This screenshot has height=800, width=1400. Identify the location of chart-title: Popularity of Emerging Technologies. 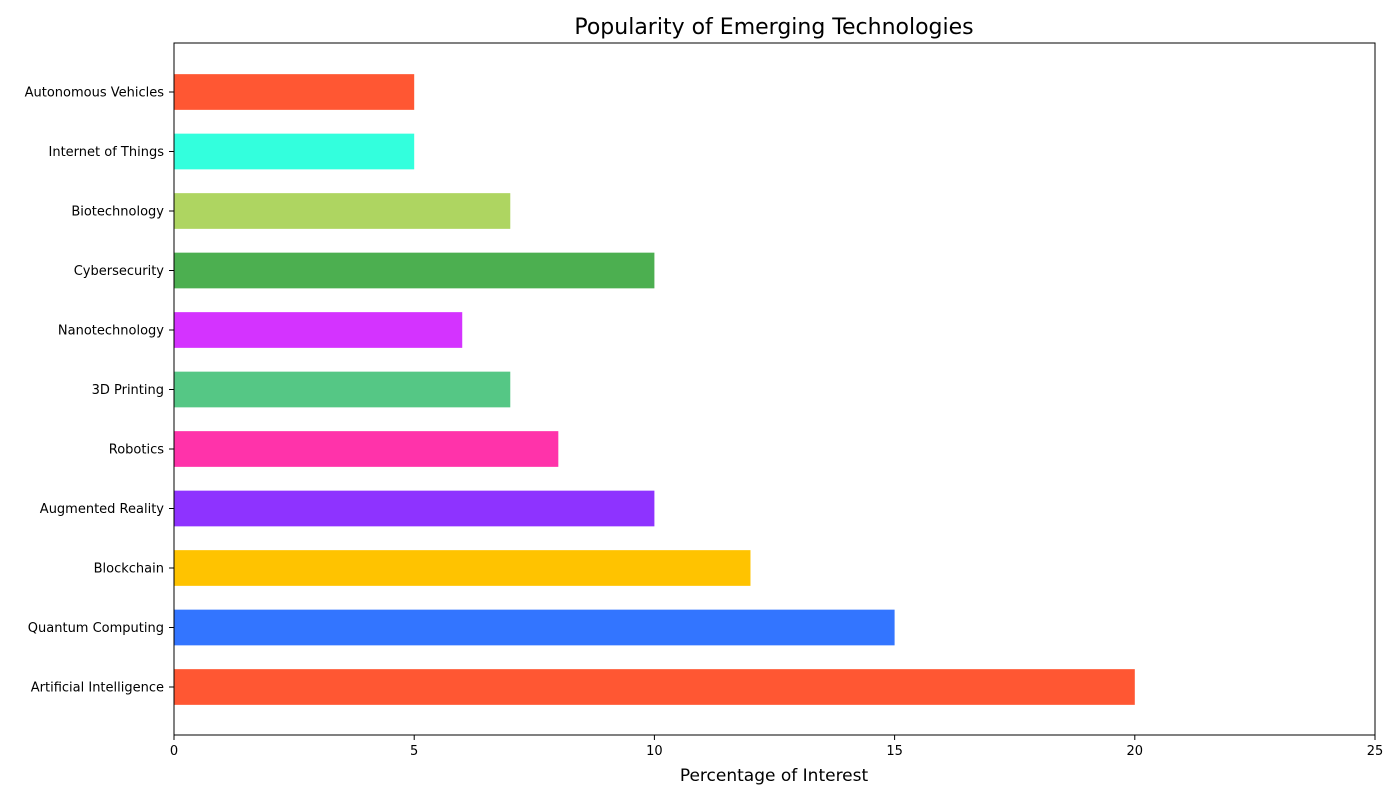
(773, 27).